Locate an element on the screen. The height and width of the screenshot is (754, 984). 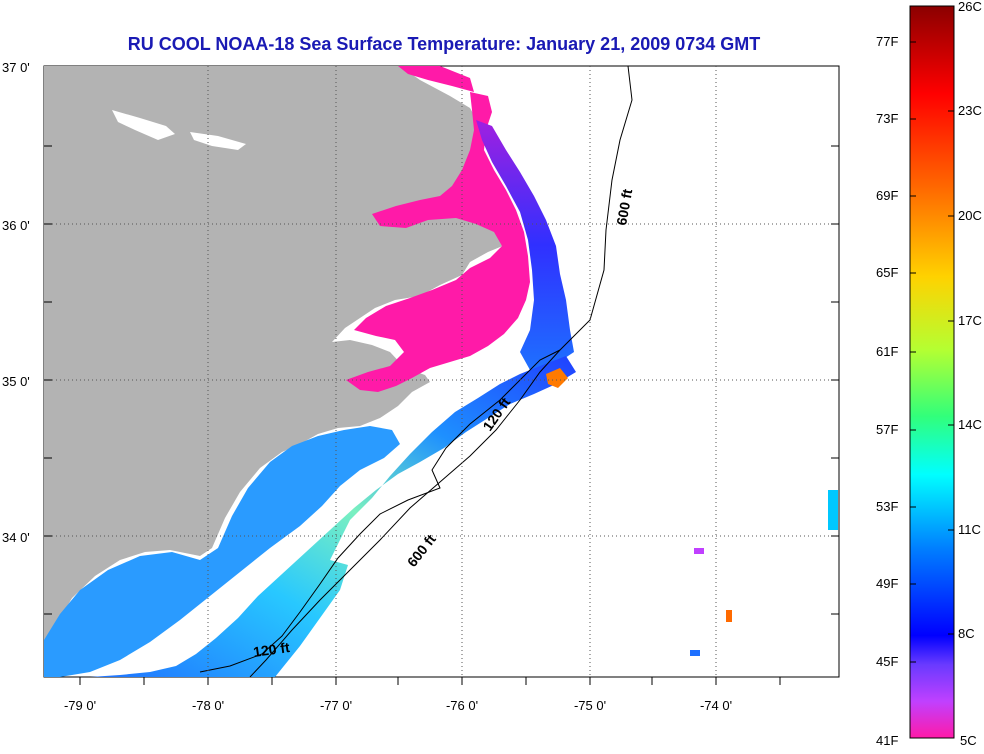
colorbar-label-f: 69F is located at coordinates (887, 195).